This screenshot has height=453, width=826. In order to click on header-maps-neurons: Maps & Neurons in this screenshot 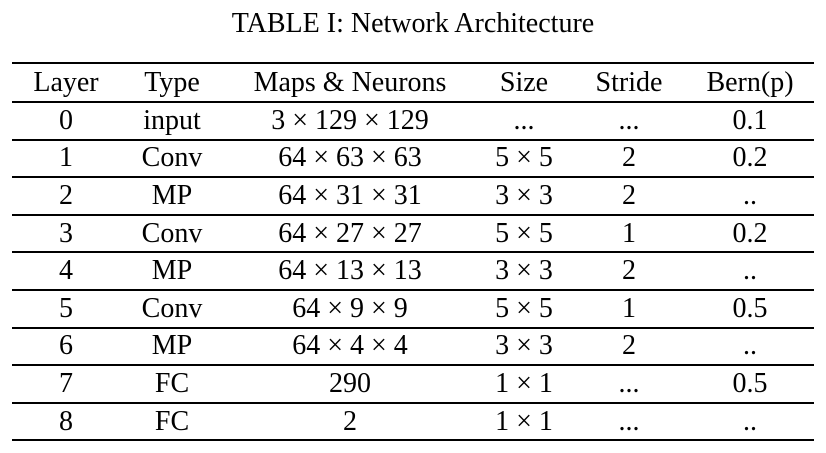, I will do `click(350, 82)`.